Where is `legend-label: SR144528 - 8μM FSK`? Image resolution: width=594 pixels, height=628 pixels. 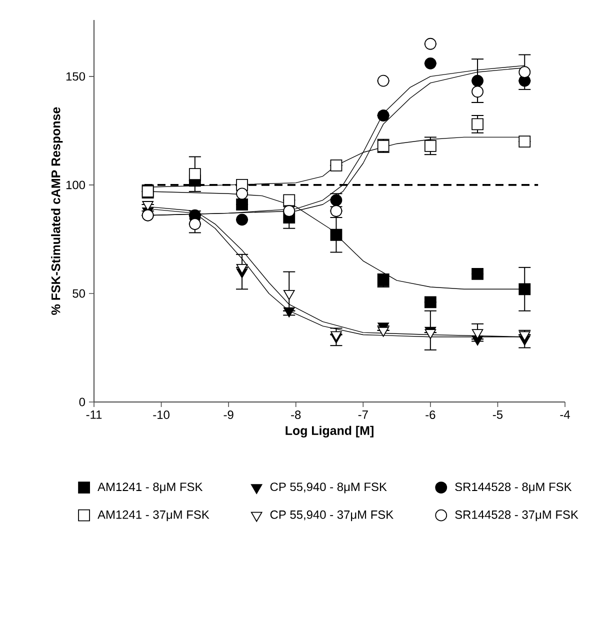 legend-label: SR144528 - 8μM FSK is located at coordinates (513, 488).